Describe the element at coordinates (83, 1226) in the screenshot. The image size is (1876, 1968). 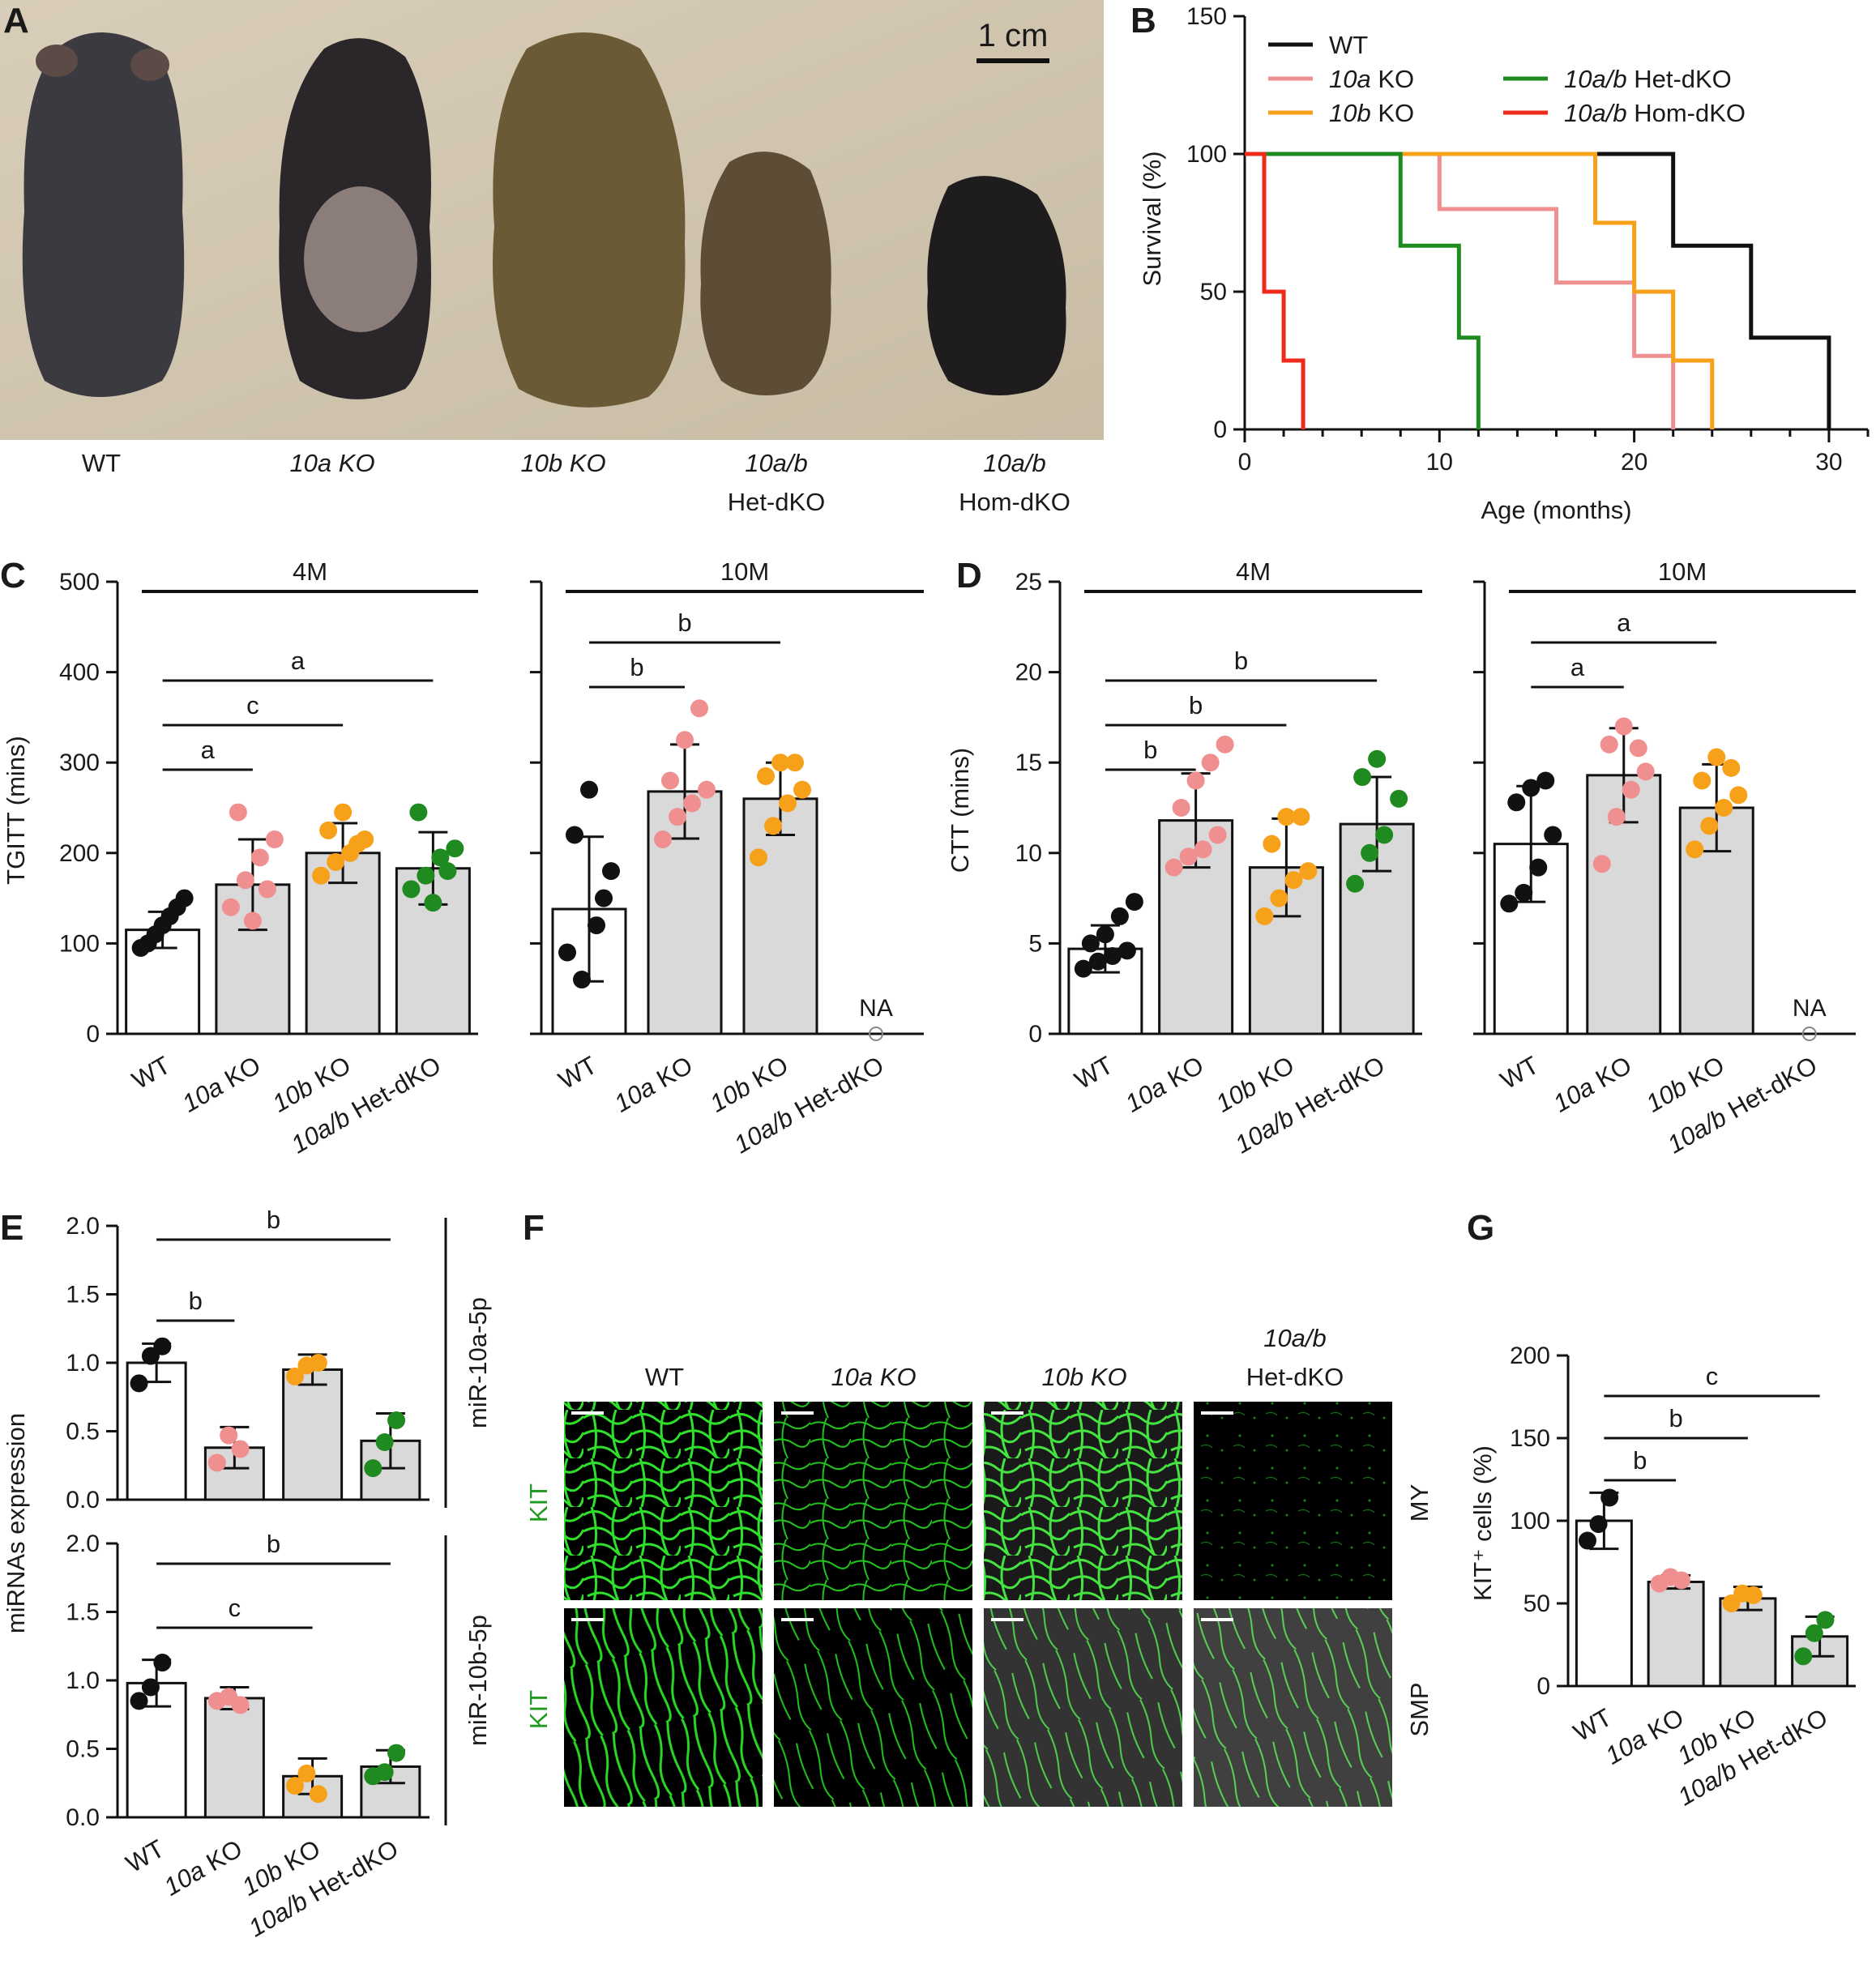
I see `y-tick-label: 2.0` at that location.